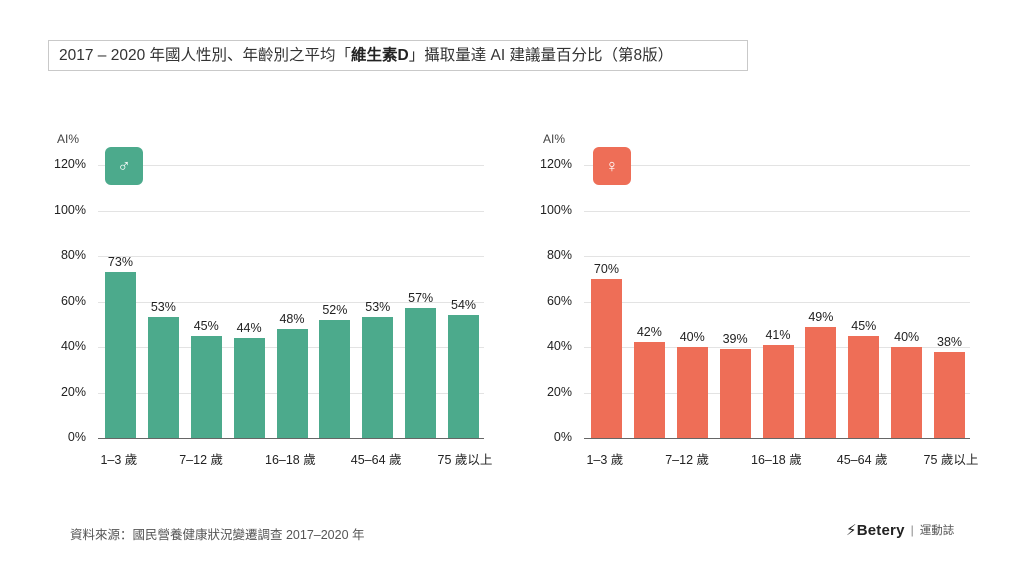  I want to click on lightning-icon: ⚡, so click(851, 530).